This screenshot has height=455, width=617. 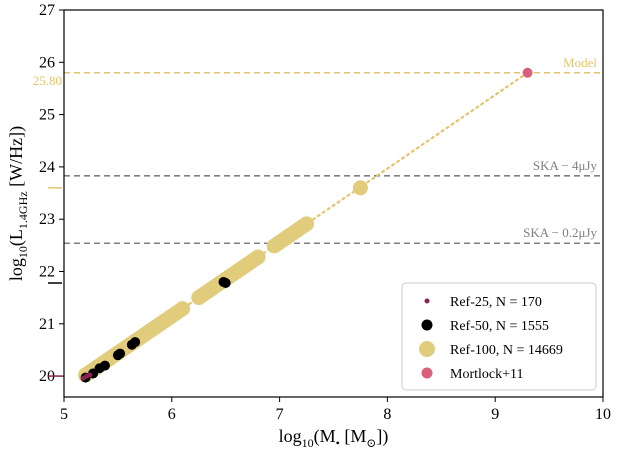 I want to click on y-axis-ticks: 20 21 22 23 24 25 26 27, so click(x=51, y=193).